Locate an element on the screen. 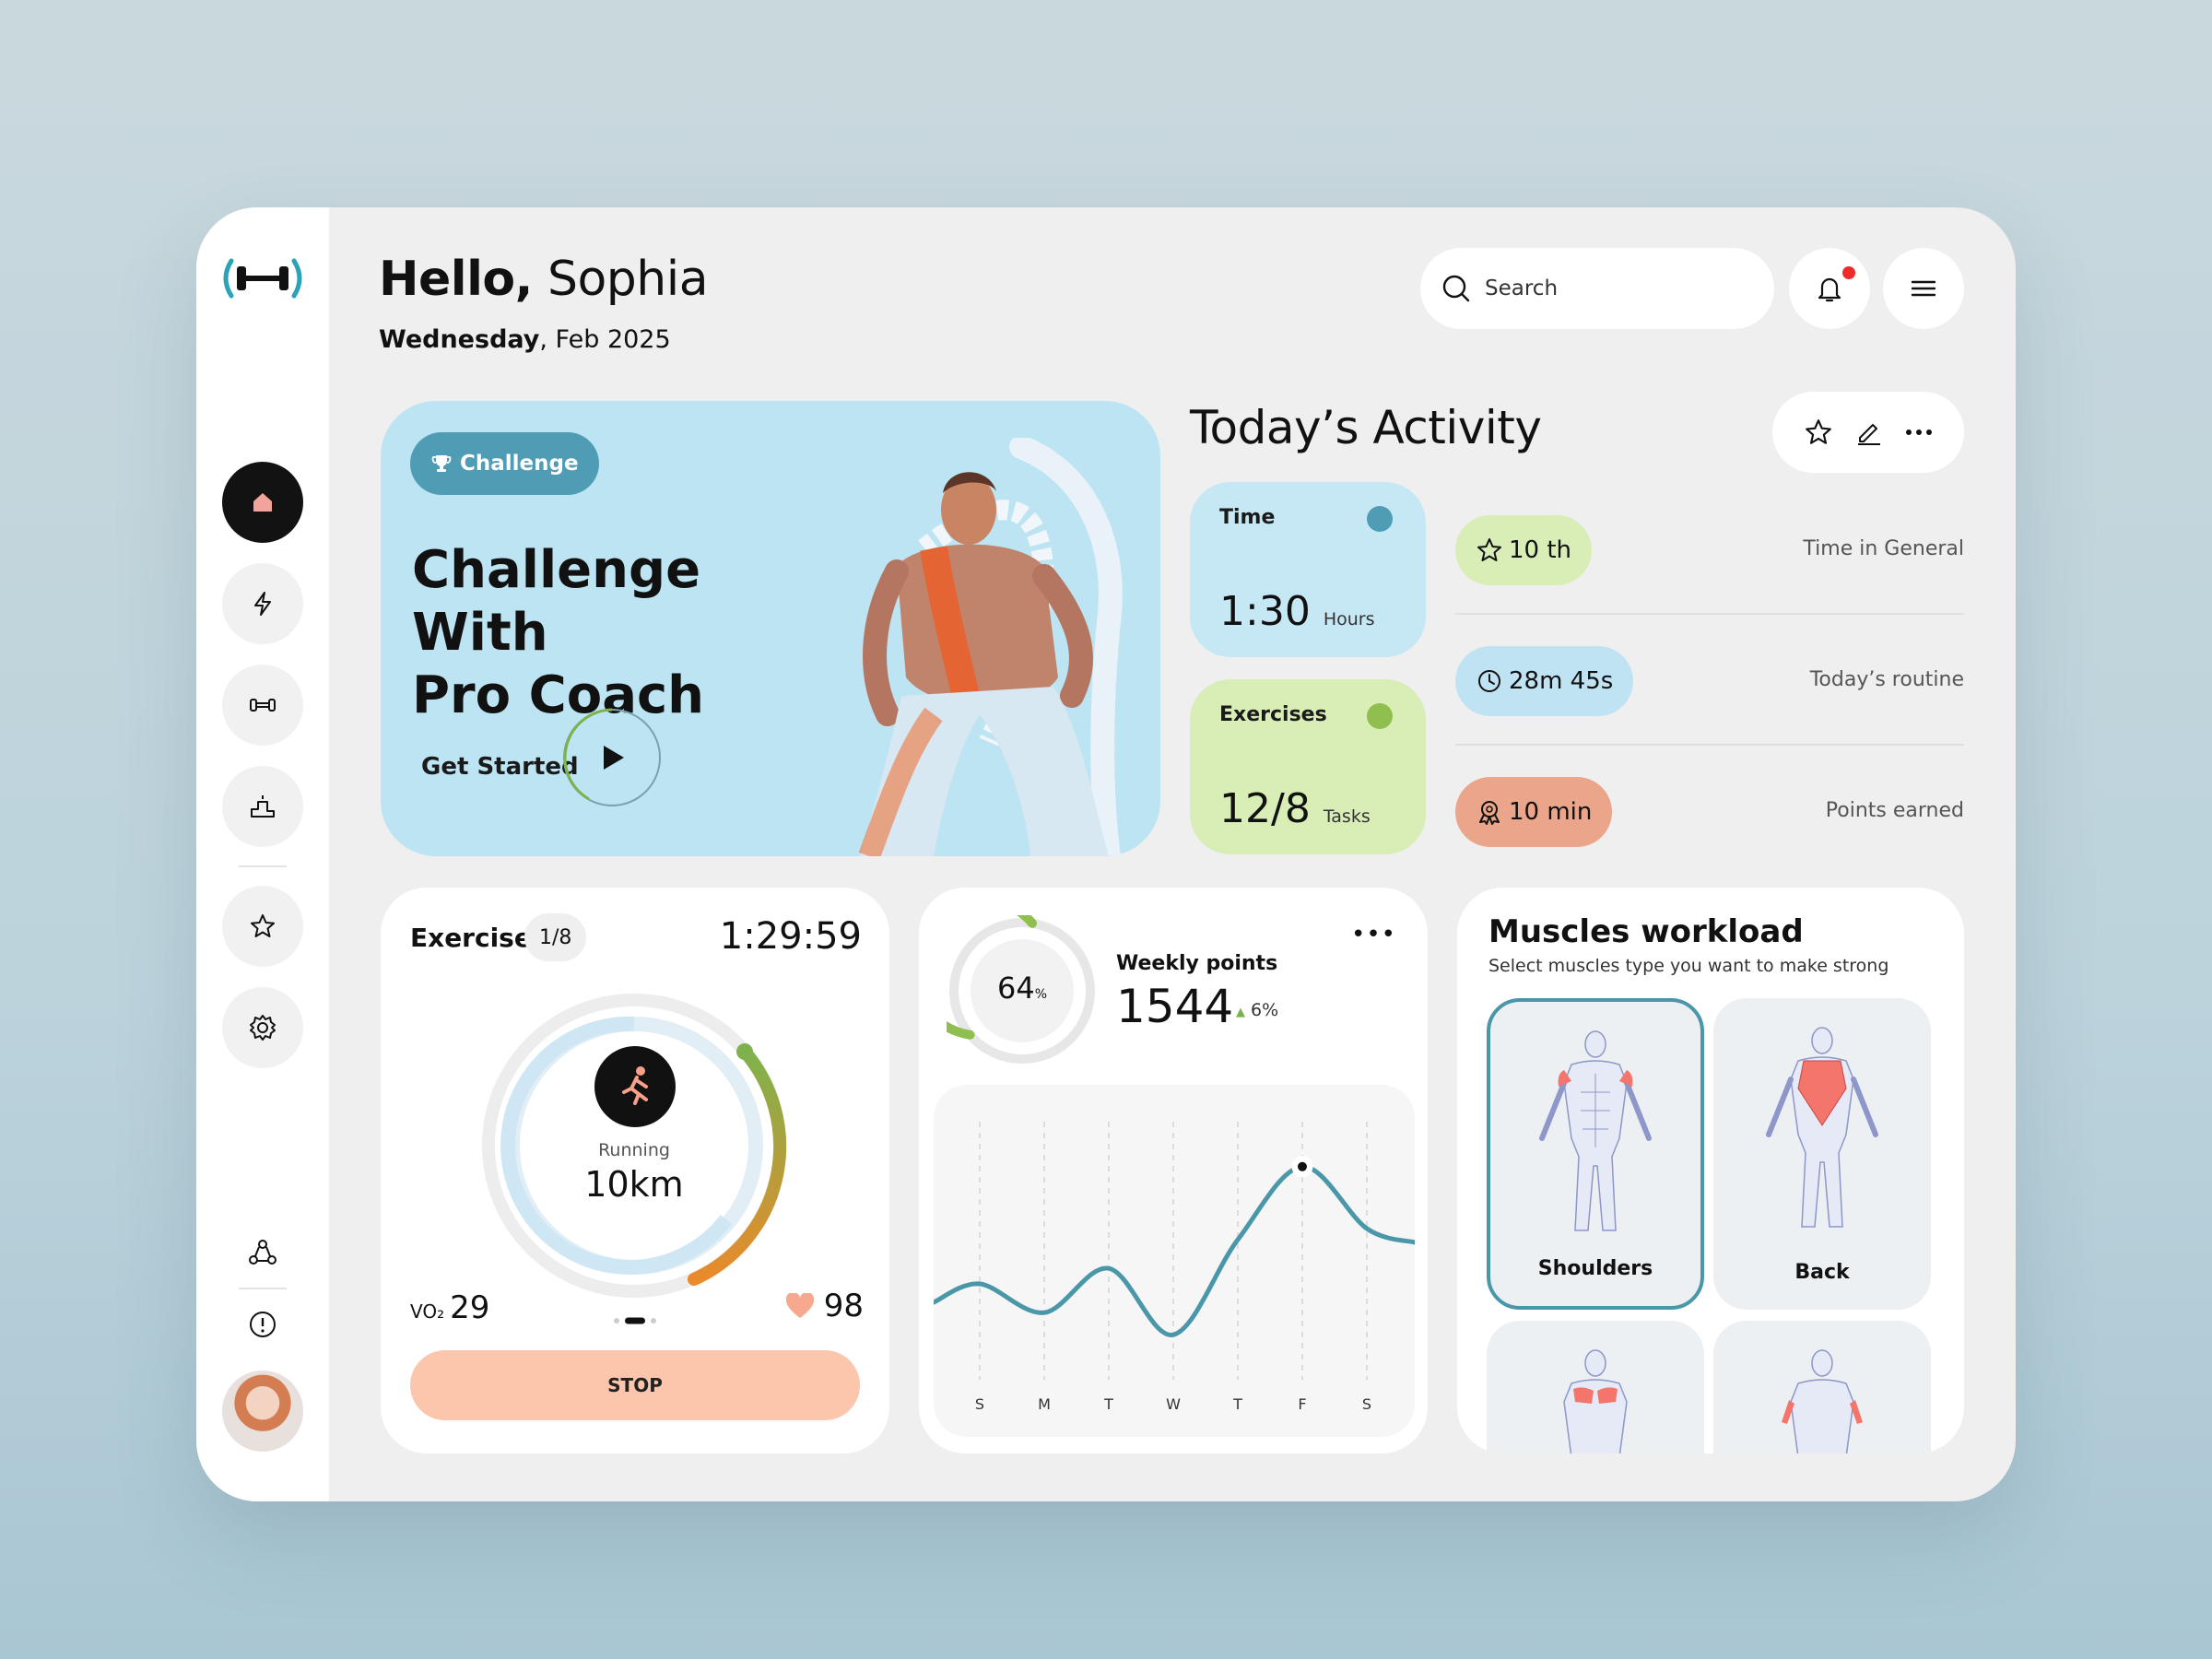 This screenshot has width=2212, height=1659. eye-icon is located at coordinates (1380, 716).